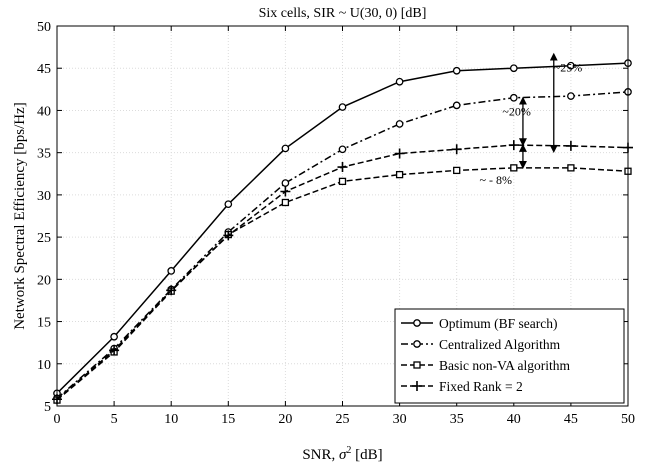 Image resolution: width=650 pixels, height=467 pixels. What do you see at coordinates (57, 419) in the screenshot?
I see `x-tick-label: 0` at bounding box center [57, 419].